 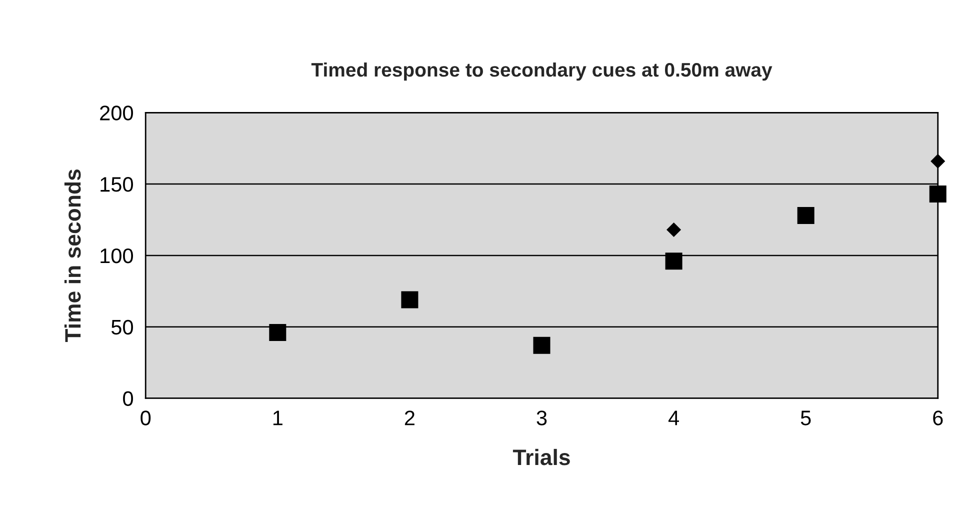 What do you see at coordinates (128, 398) in the screenshot?
I see `y-tick-label: 0` at bounding box center [128, 398].